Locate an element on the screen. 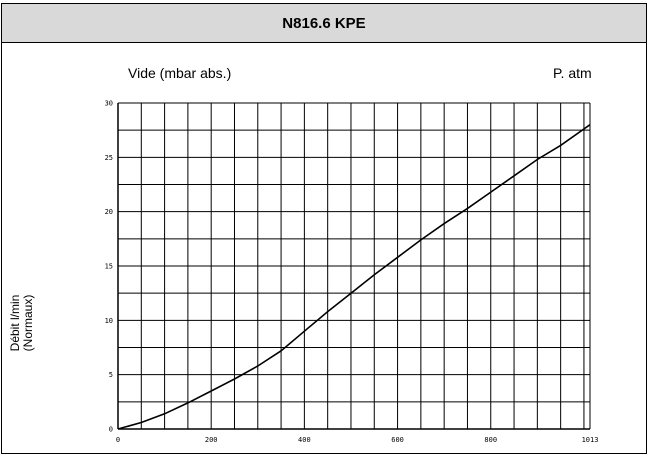 The image size is (650, 455). x-tick-label: 800 is located at coordinates (490, 440).